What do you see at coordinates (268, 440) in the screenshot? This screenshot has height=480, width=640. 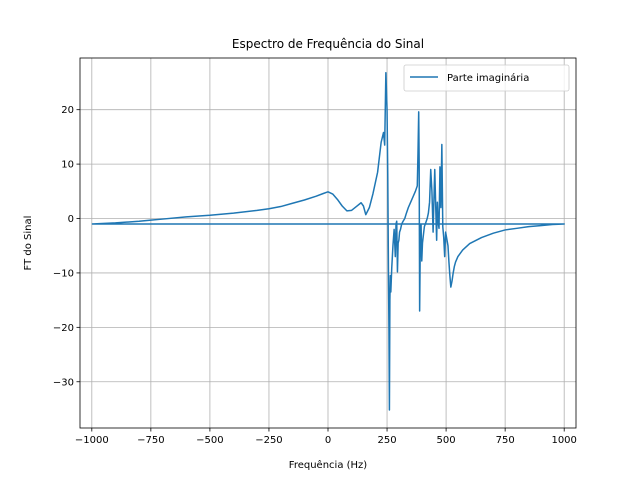 I see `x-tick-label: −250` at bounding box center [268, 440].